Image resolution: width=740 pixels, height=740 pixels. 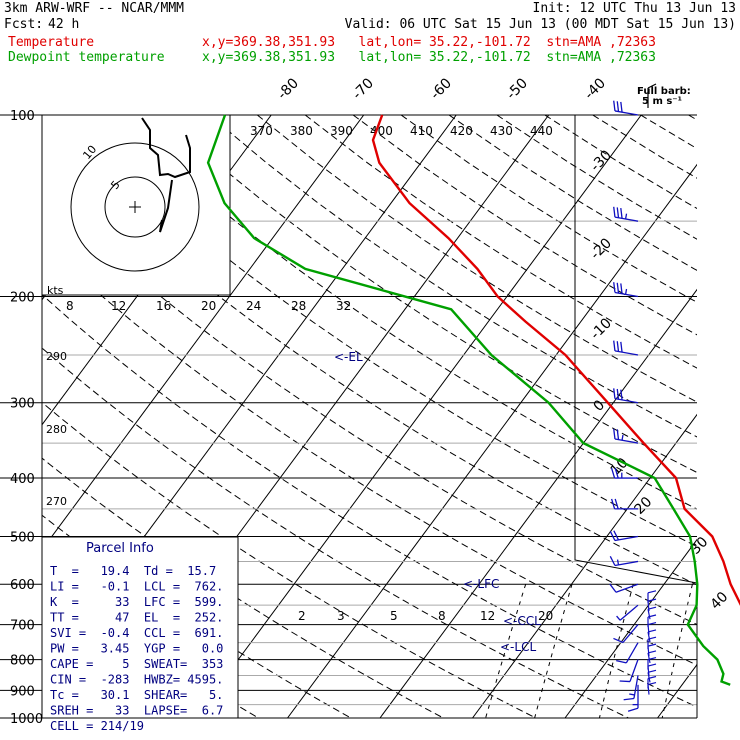 I want to click on parcel-info-row: T = 19.4 Td = 15.7, so click(x=133, y=571).